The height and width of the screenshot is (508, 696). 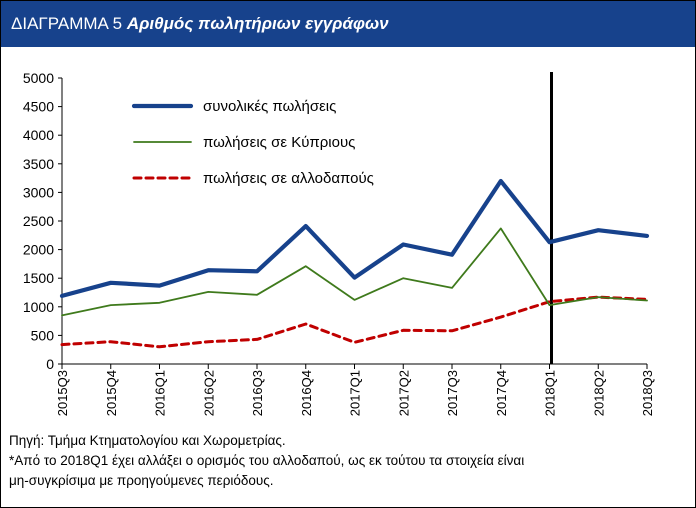 What do you see at coordinates (38, 107) in the screenshot?
I see `y-tick-label: 4500` at bounding box center [38, 107].